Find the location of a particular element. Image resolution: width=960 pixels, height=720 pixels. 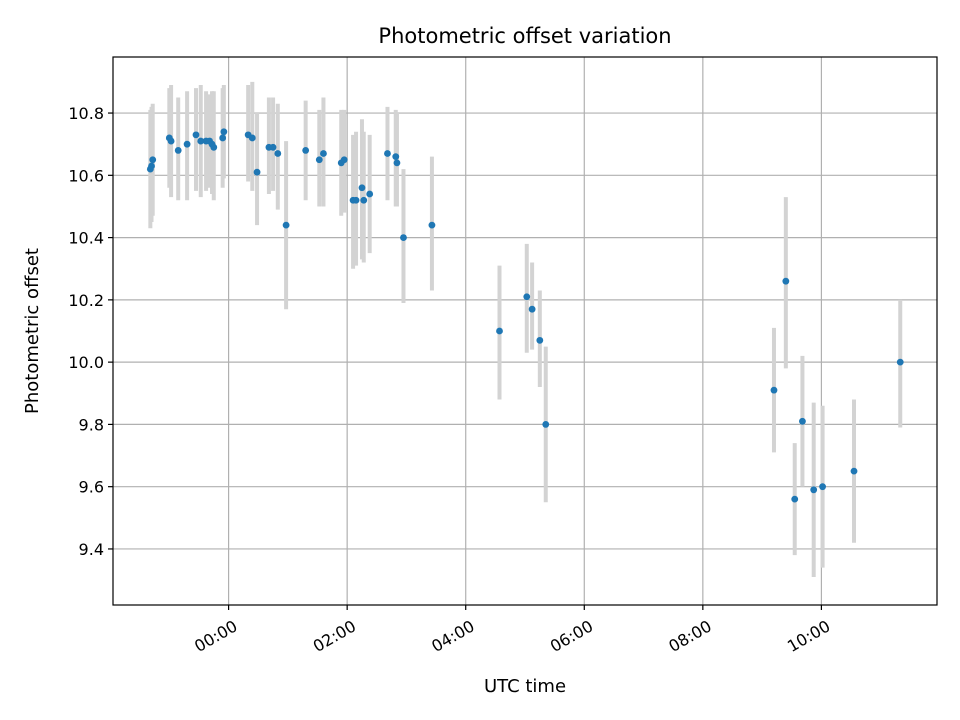

y-tick-label: 9.4 is located at coordinates (91, 549).